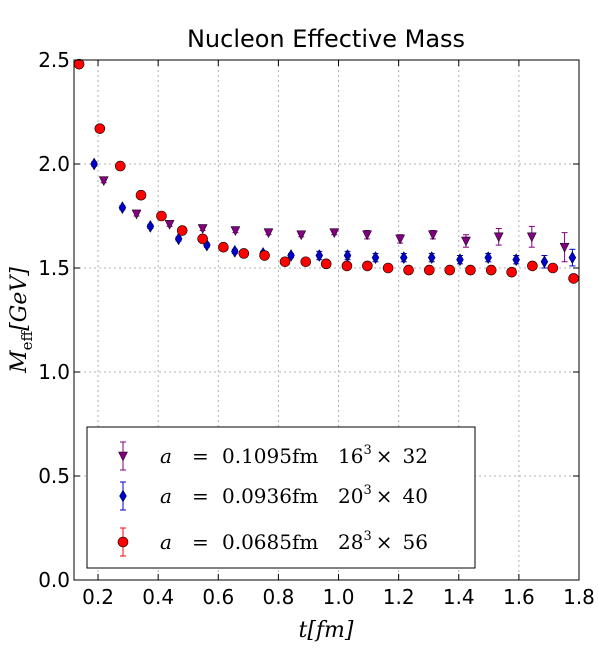 The height and width of the screenshot is (664, 598). I want to click on x-tick-label: 0.4, so click(158, 597).